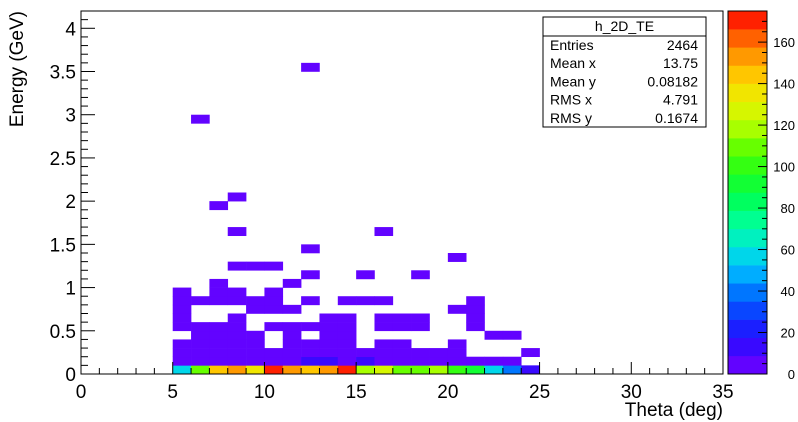  Describe the element at coordinates (784, 84) in the screenshot. I see `palette-tick-label: 140` at that location.